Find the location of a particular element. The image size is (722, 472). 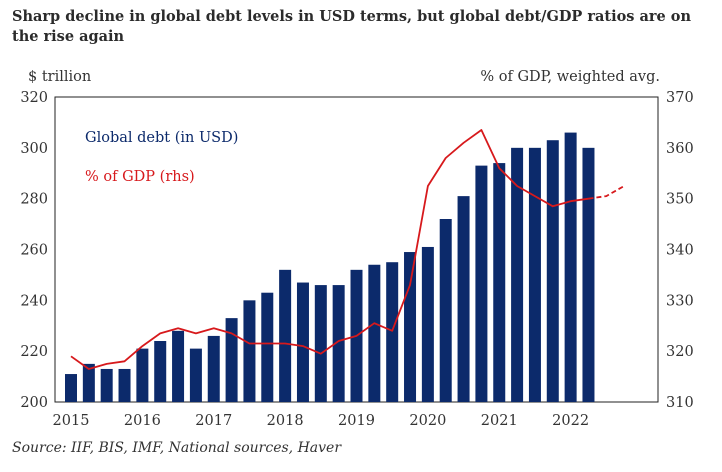

left-tick-label: 320 is located at coordinates (34, 98).